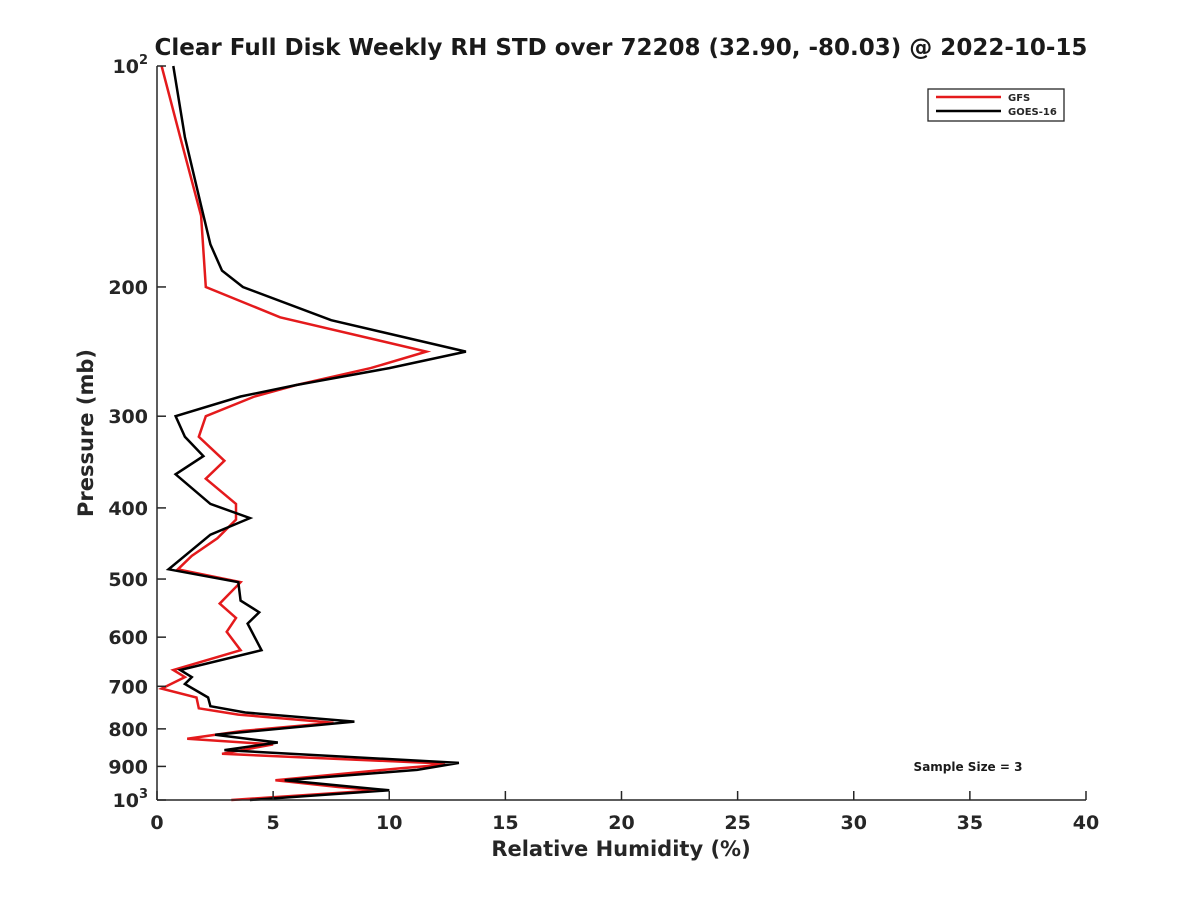 The width and height of the screenshot is (1200, 904). Describe the element at coordinates (968, 767) in the screenshot. I see `sample-size-annotation: Sample Size = 3` at that location.